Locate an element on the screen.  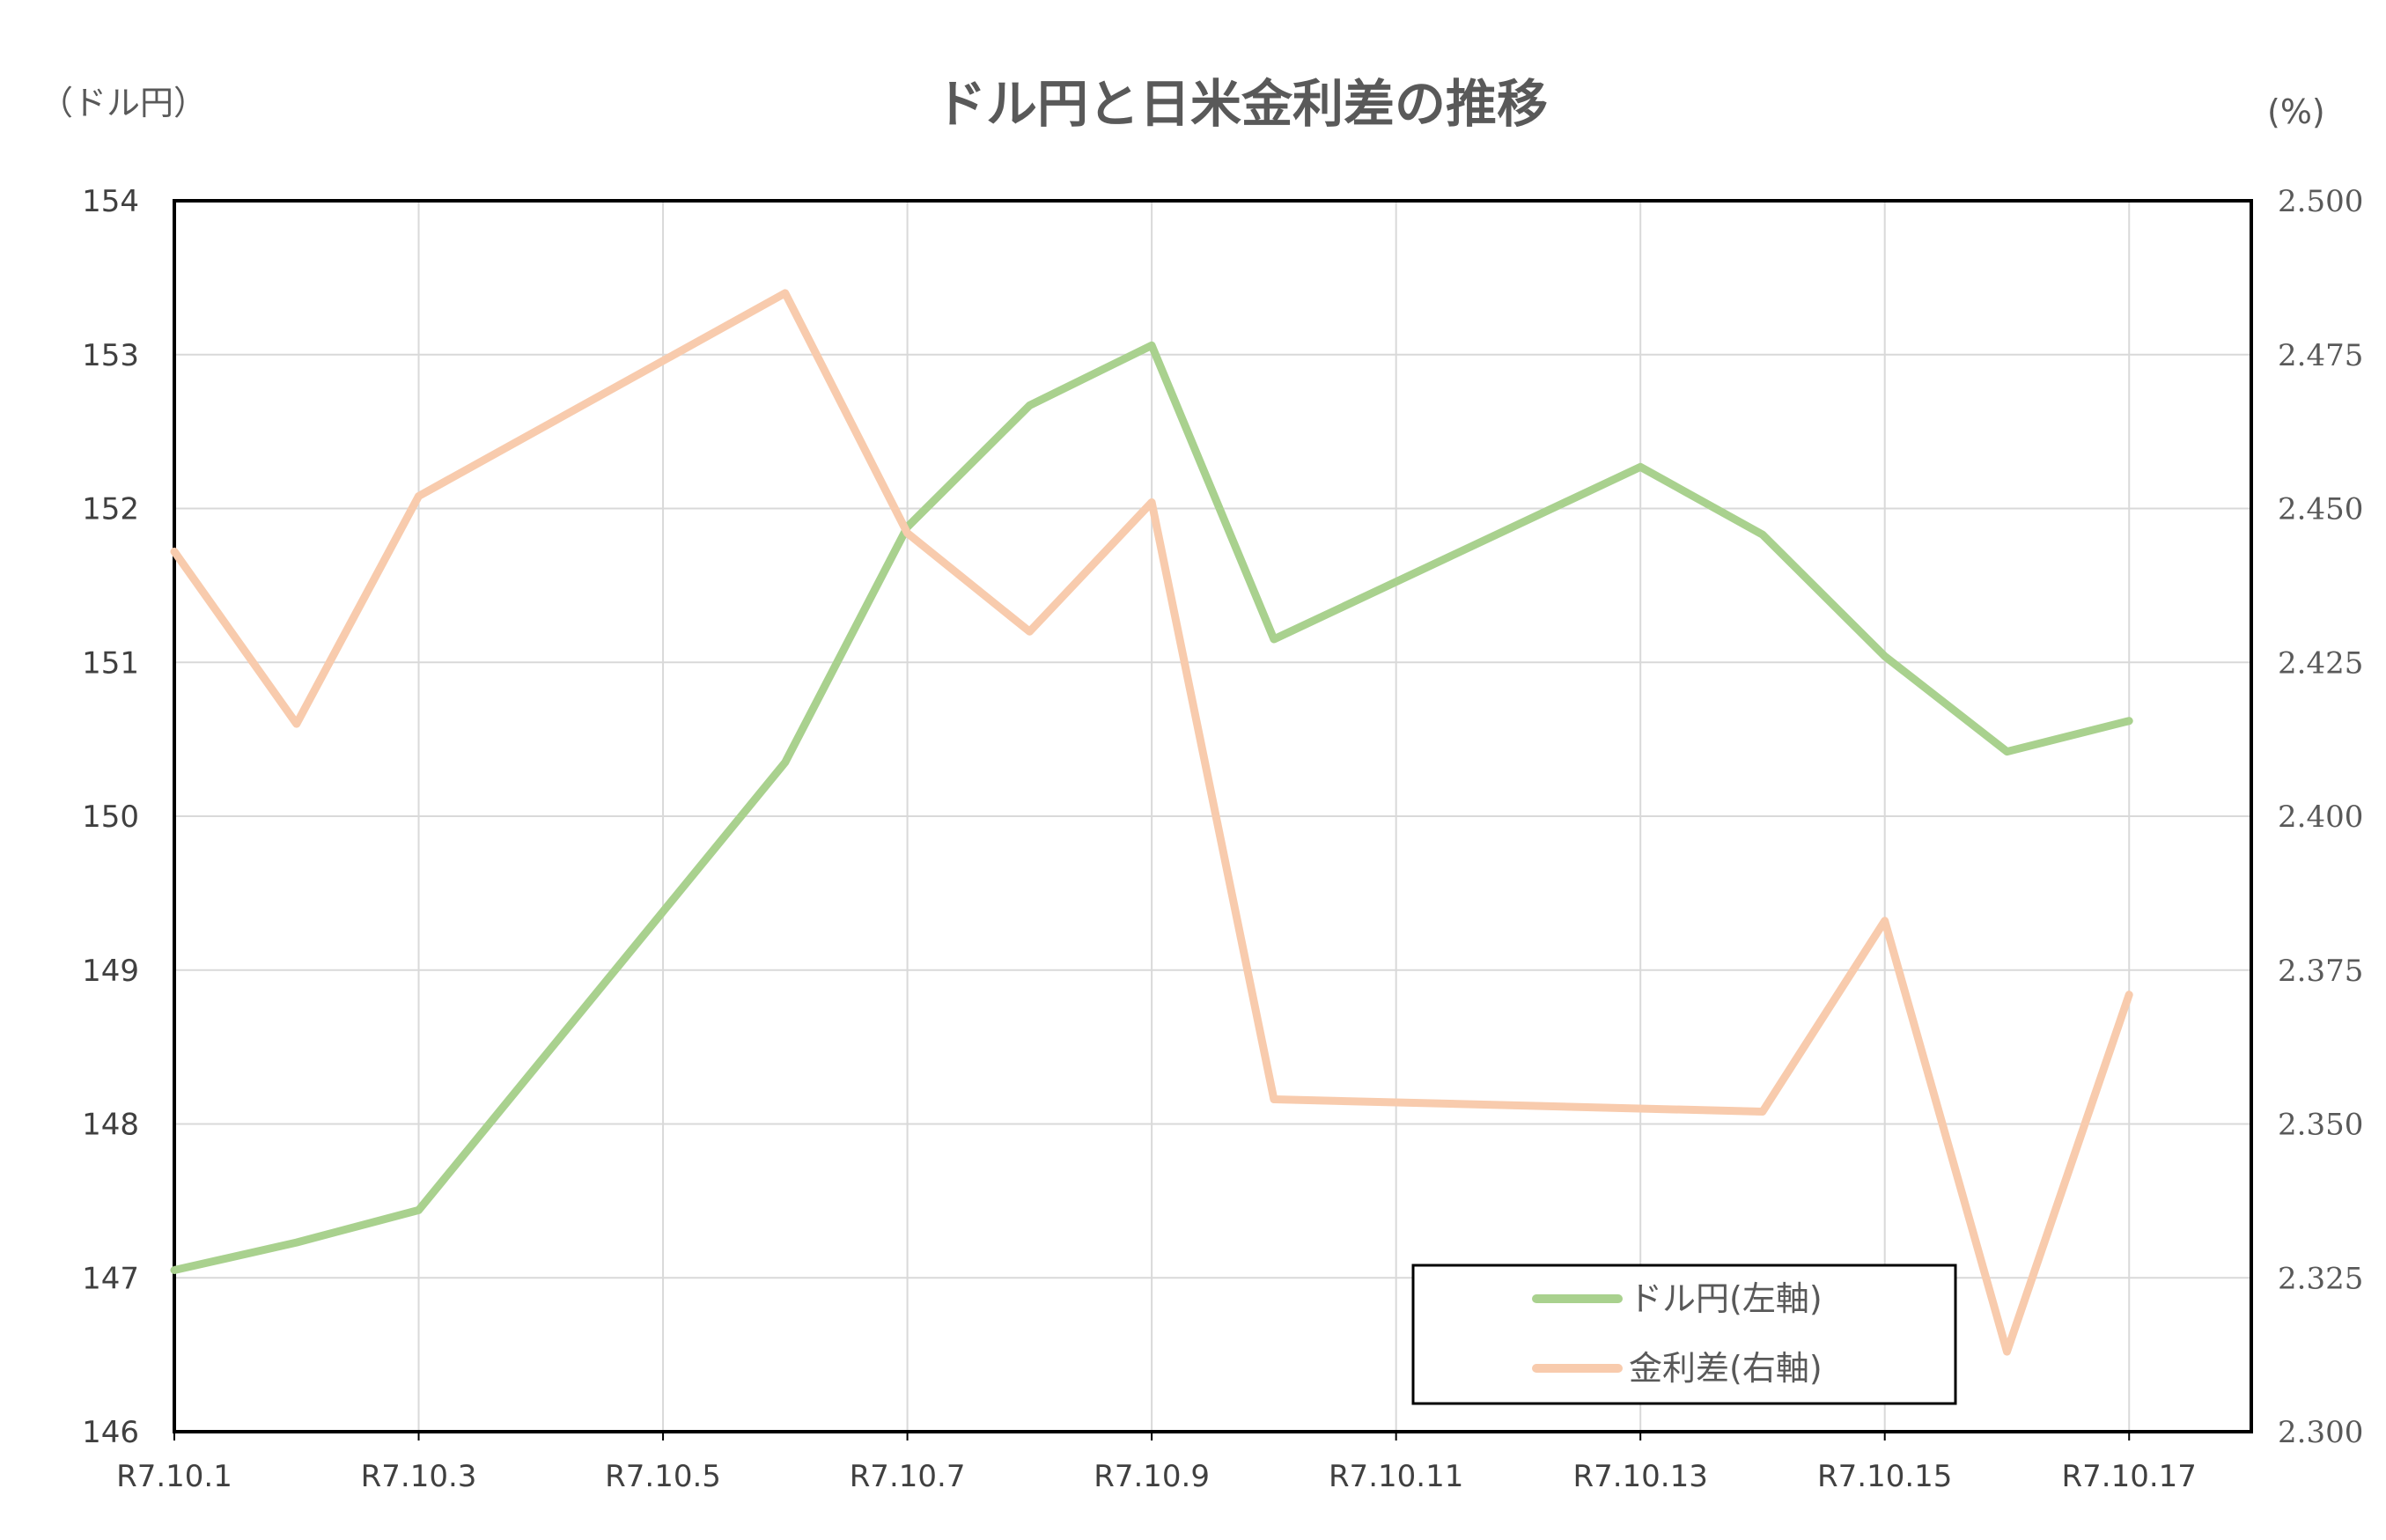
legend-box is located at coordinates (1684, 1334).